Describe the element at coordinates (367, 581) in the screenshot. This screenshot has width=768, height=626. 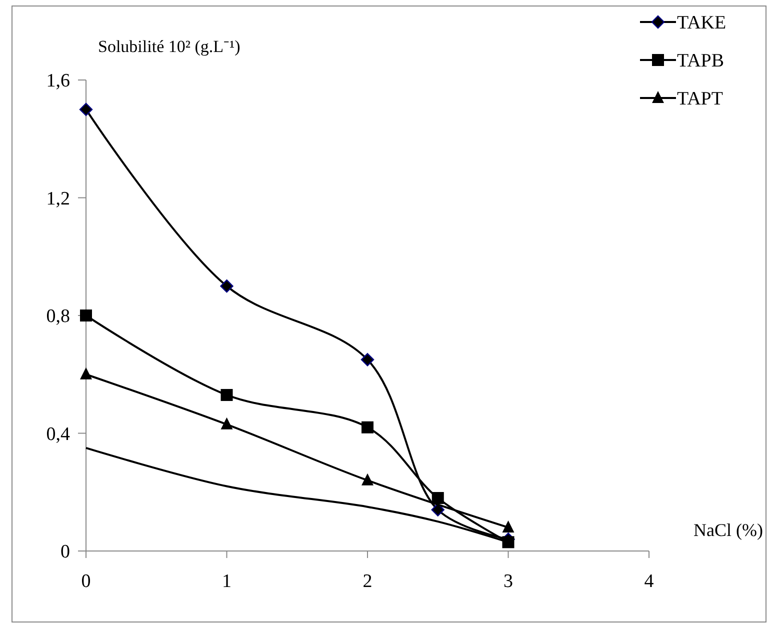
I see `x-tick-label: 2` at that location.